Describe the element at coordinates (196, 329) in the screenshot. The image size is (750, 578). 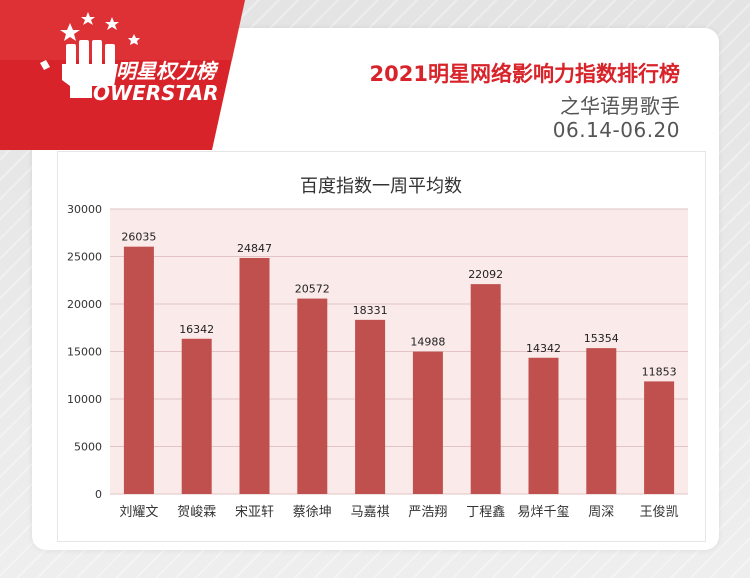
I see `data-label: 16342` at that location.